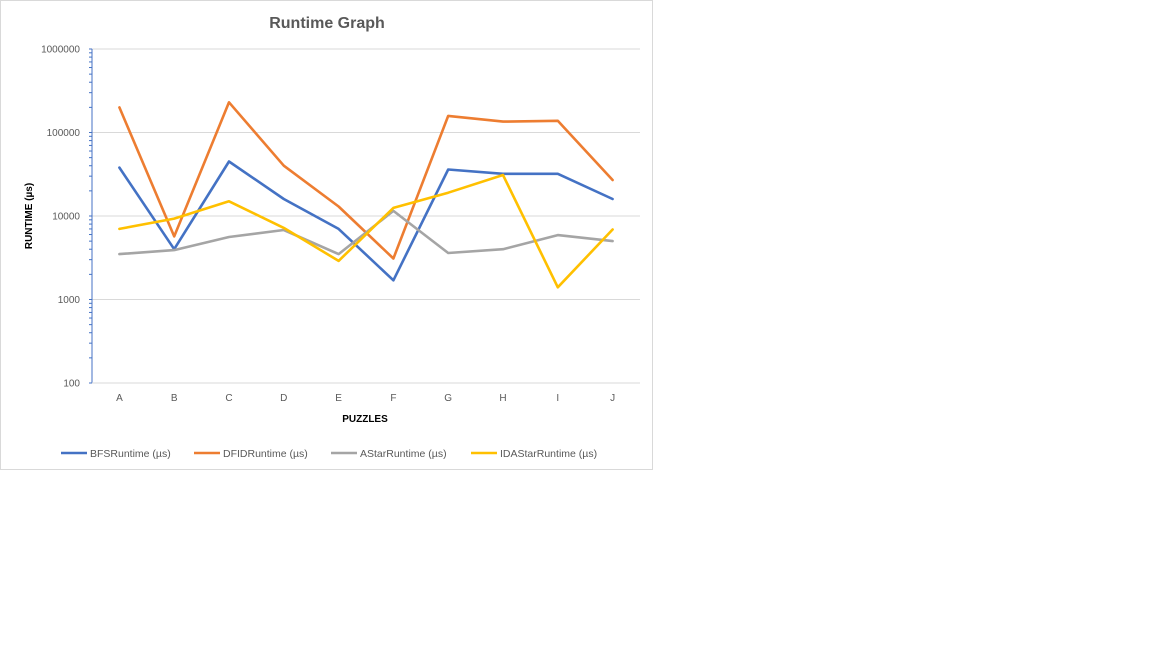  What do you see at coordinates (327, 23) in the screenshot?
I see `chart-title: Runtime Graph` at bounding box center [327, 23].